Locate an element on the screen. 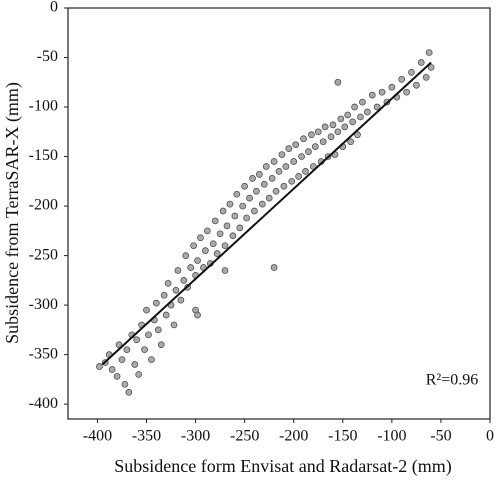 This screenshot has width=500, height=484. y-axis-title: Subsidence from TerraSAR-X (mm) is located at coordinates (12, 213).